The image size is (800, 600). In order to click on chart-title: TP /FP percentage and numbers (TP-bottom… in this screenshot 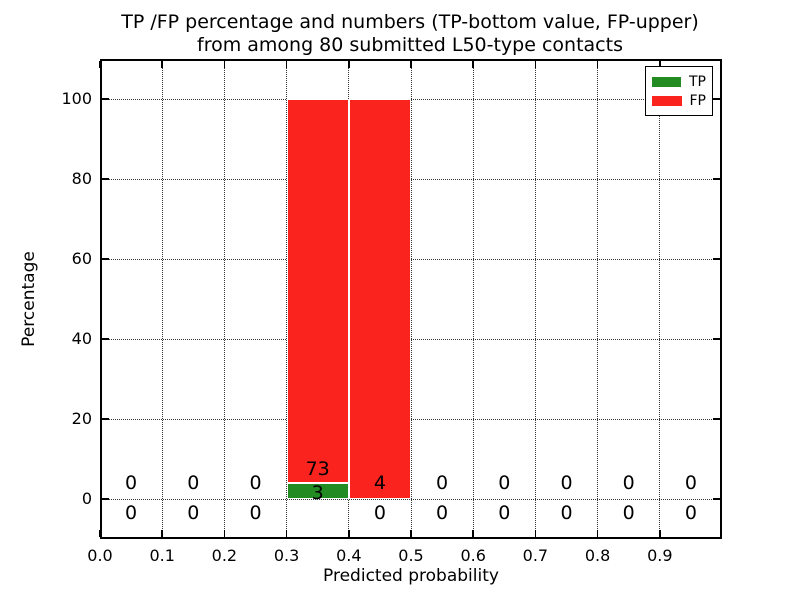, I will do `click(410, 34)`.